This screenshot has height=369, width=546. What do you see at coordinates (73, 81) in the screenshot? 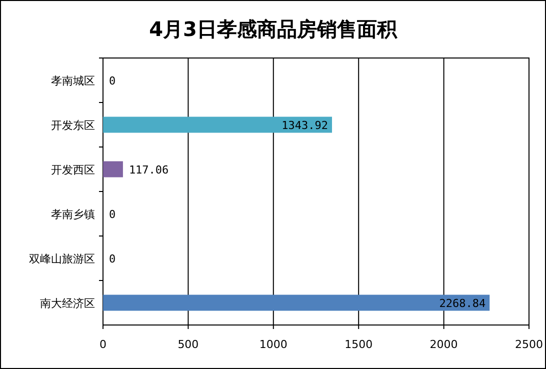
I see `y-tick-label: 孝南城区` at bounding box center [73, 81].